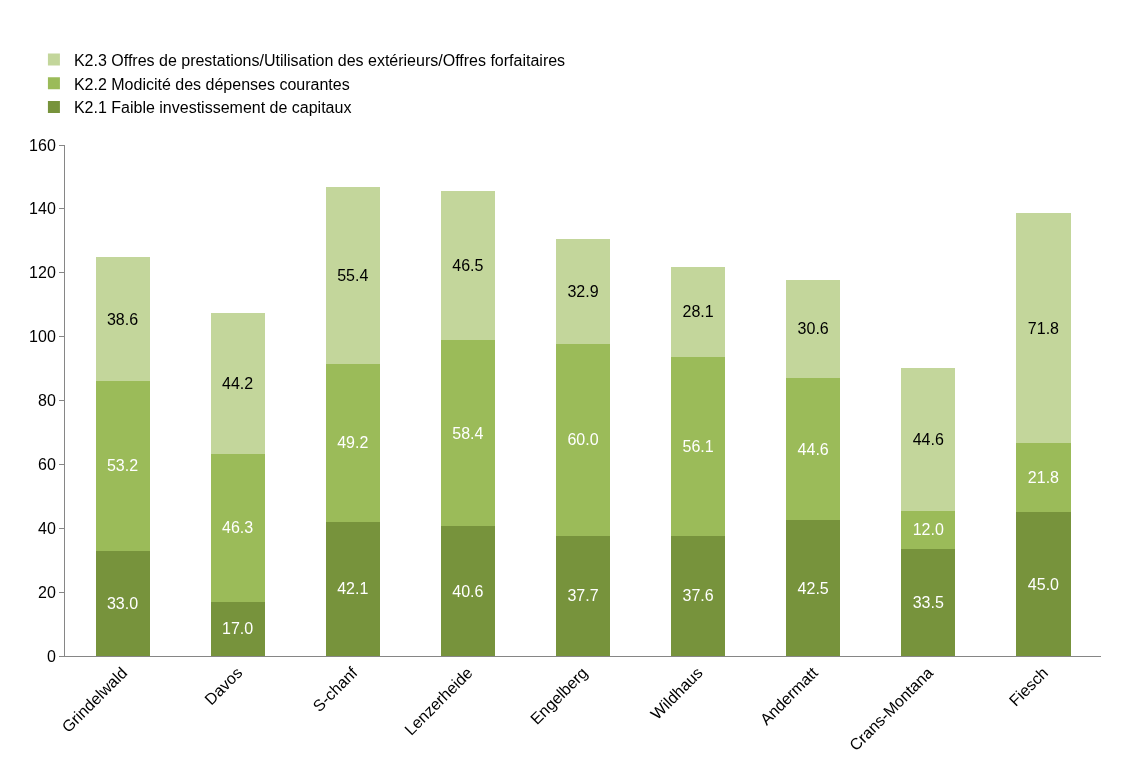 This screenshot has width=1121, height=776. What do you see at coordinates (47, 464) in the screenshot?
I see `y-tick-label: 60` at bounding box center [47, 464].